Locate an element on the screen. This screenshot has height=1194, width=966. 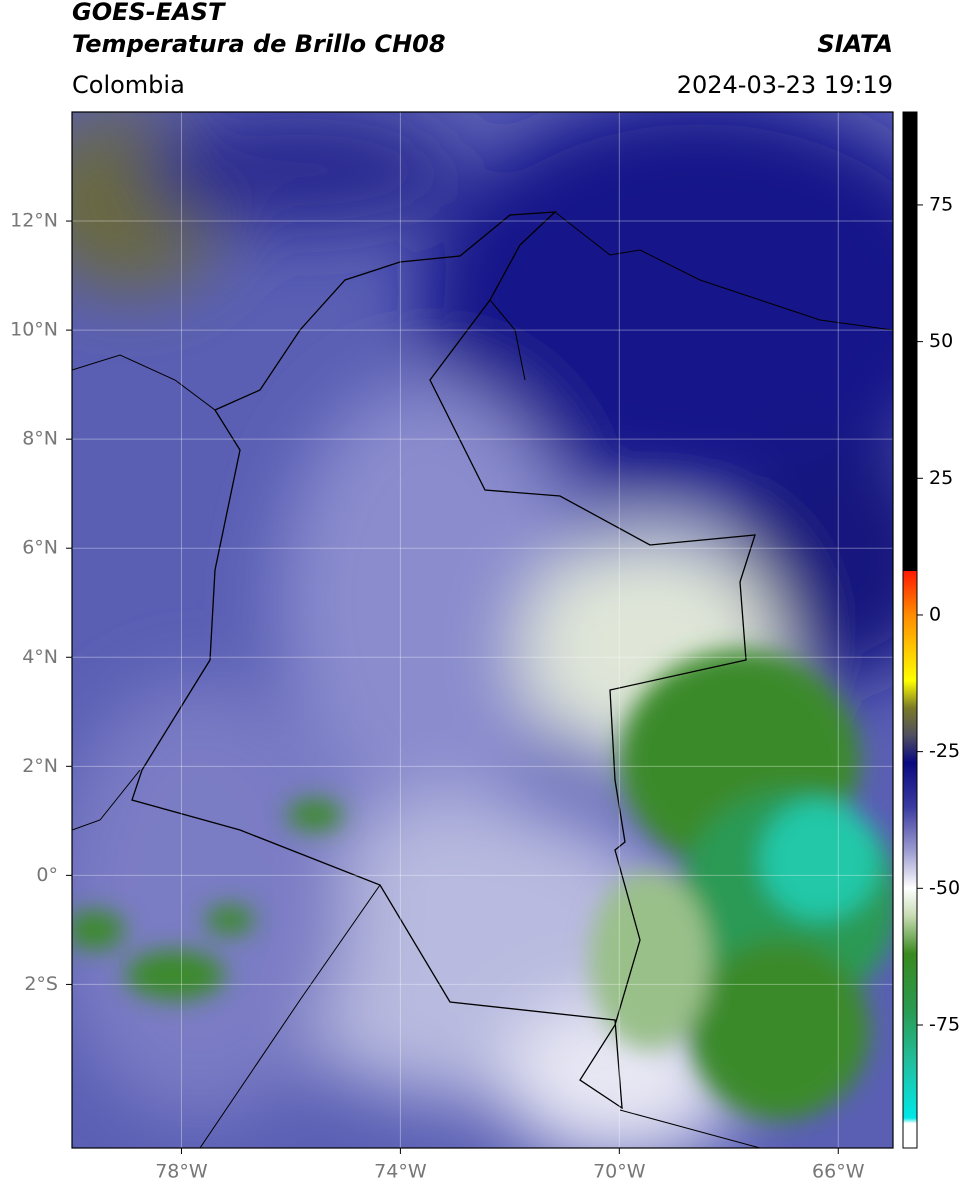
lat-tick-label: 6°N is located at coordinates (40, 548).